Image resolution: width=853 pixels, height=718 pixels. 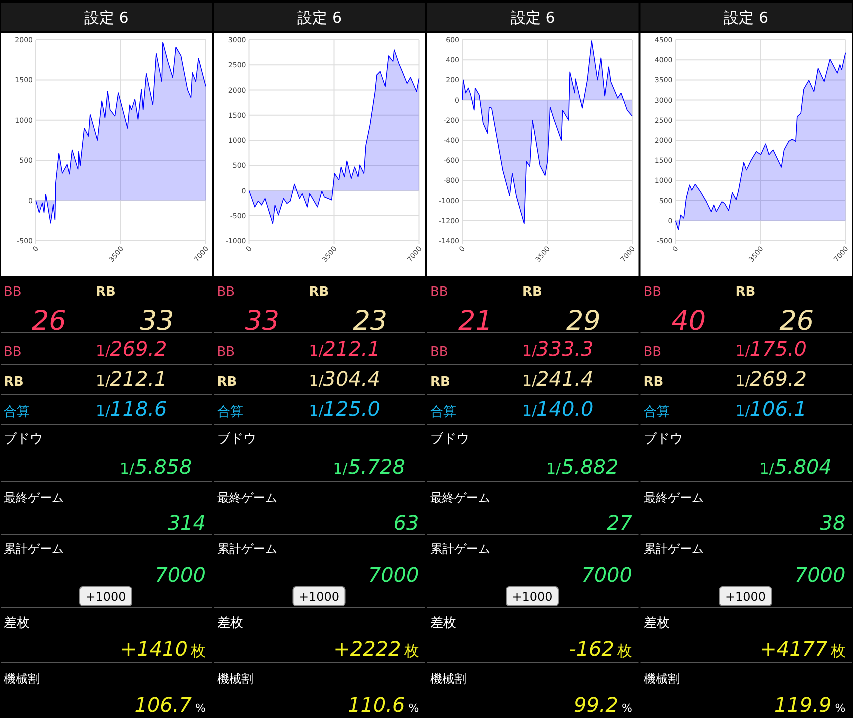 I want to click on text: 140.0, so click(x=565, y=409).